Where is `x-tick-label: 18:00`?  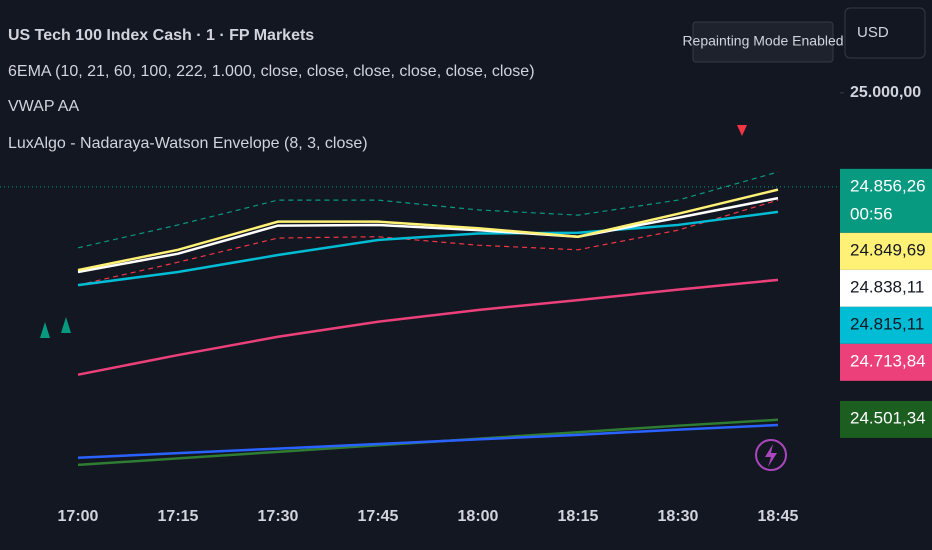 x-tick-label: 18:00 is located at coordinates (478, 516).